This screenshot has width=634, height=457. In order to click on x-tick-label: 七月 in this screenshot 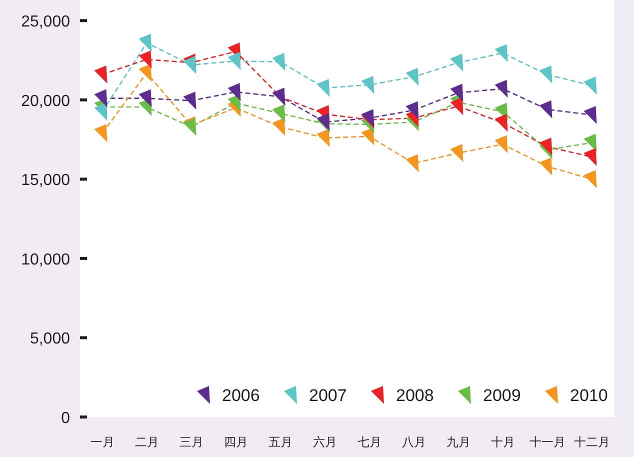, I will do `click(369, 442)`.